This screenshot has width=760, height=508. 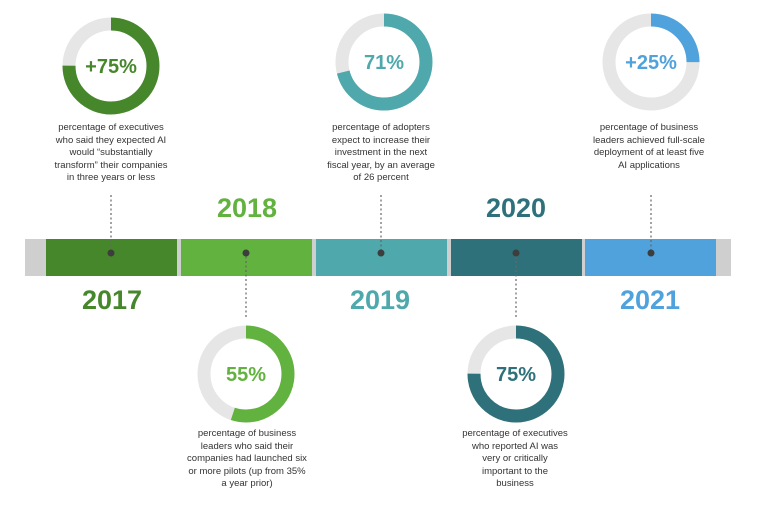 What do you see at coordinates (516, 253) in the screenshot?
I see `timeline-dot-2020` at bounding box center [516, 253].